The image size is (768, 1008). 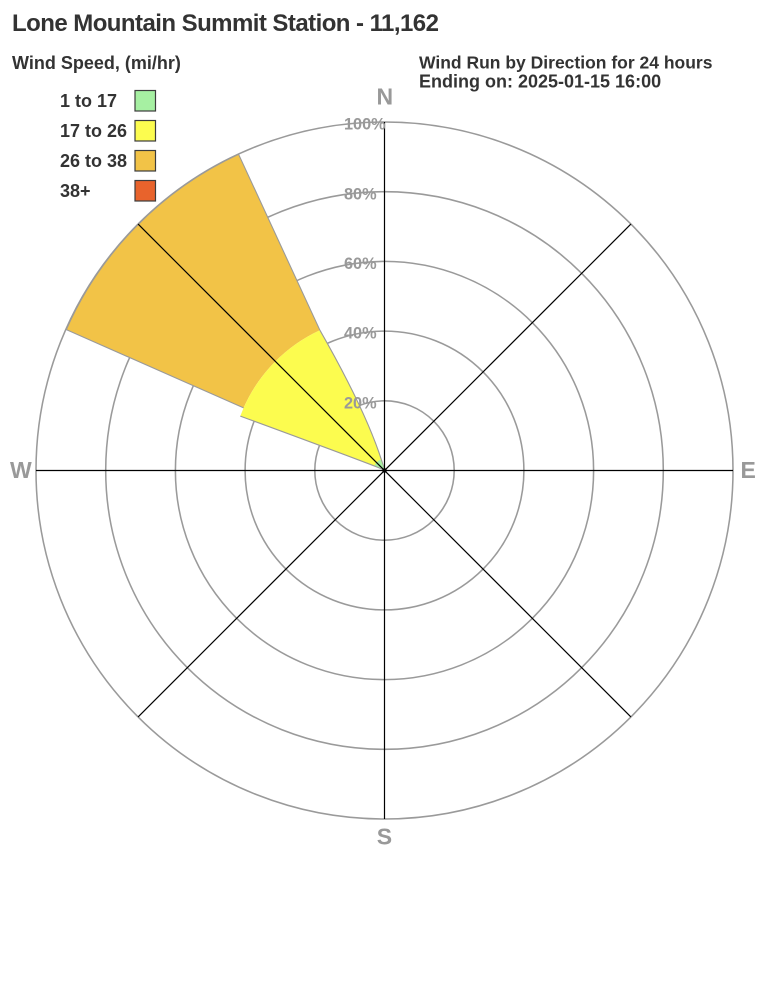 I want to click on svg-text: Wind Speed, (mi/hr), so click(x=96, y=63).